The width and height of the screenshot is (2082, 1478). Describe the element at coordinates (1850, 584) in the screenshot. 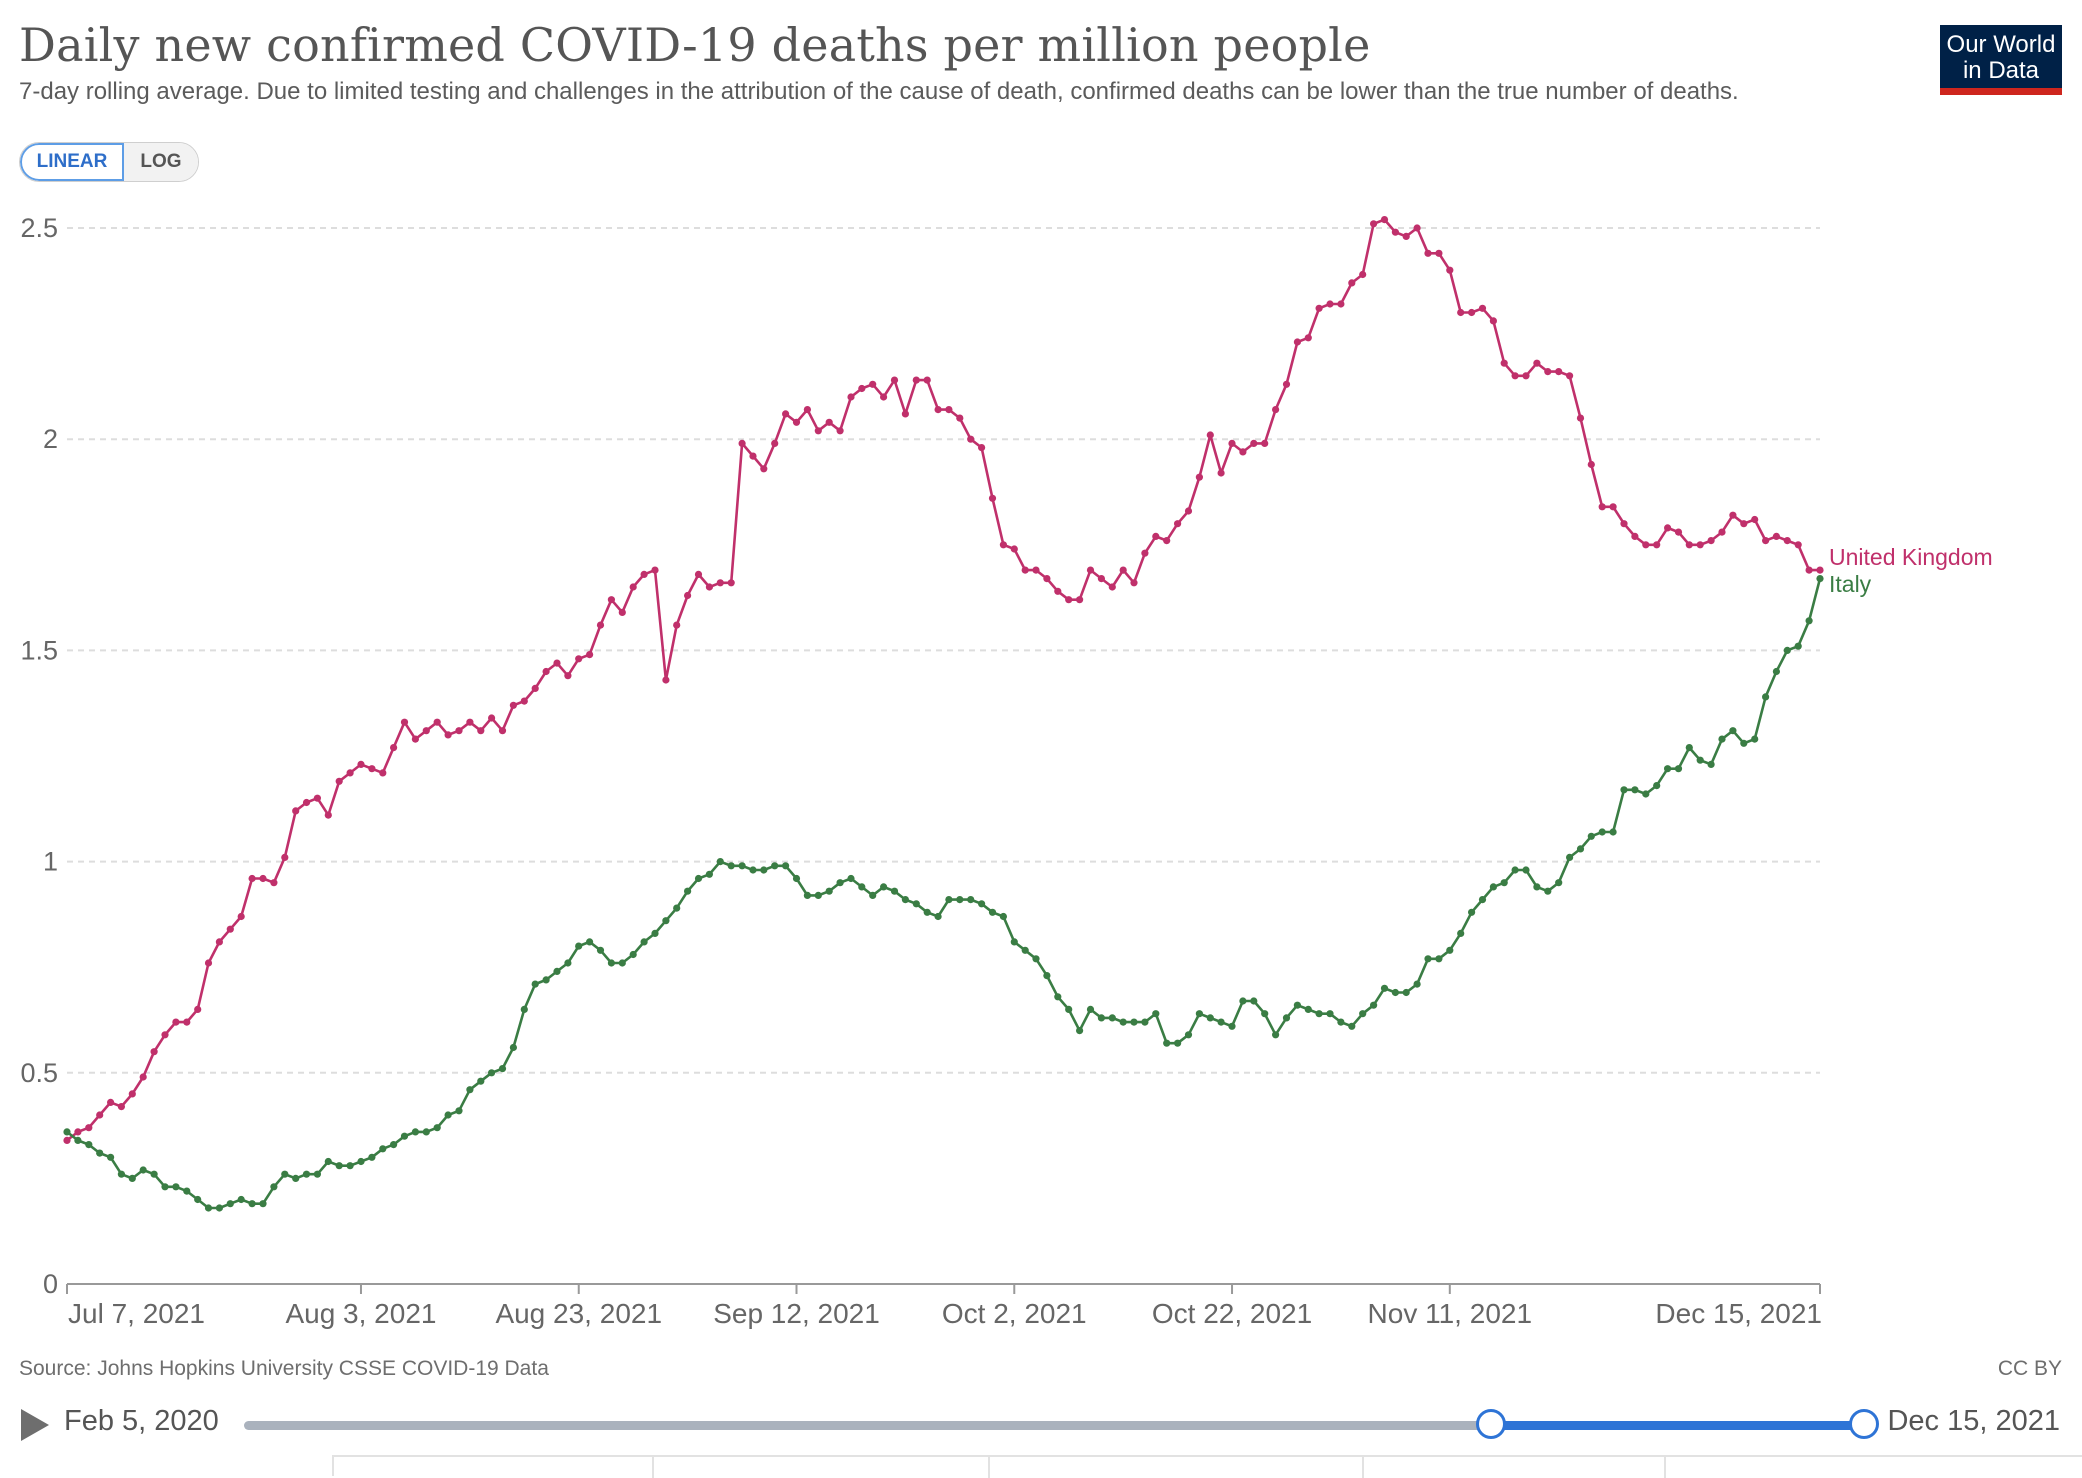

I see `series-label: Italy` at that location.